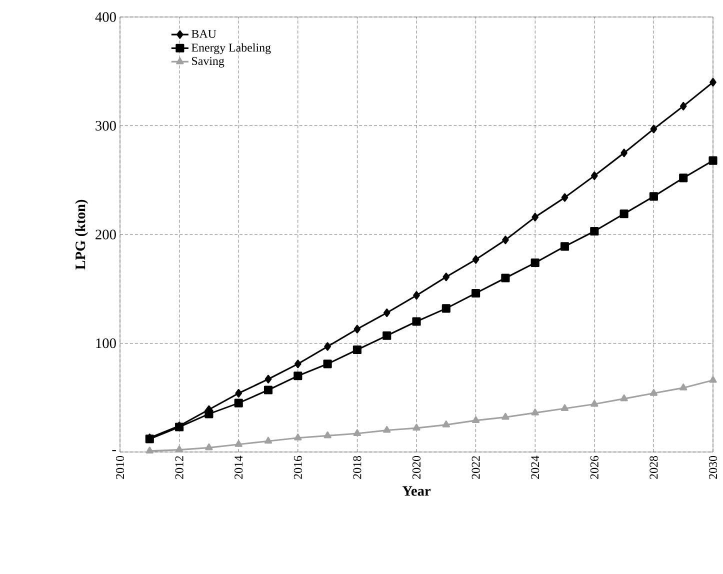 This screenshot has height=574, width=723. Describe the element at coordinates (654, 467) in the screenshot. I see `x-tick-label: 2028` at that location.